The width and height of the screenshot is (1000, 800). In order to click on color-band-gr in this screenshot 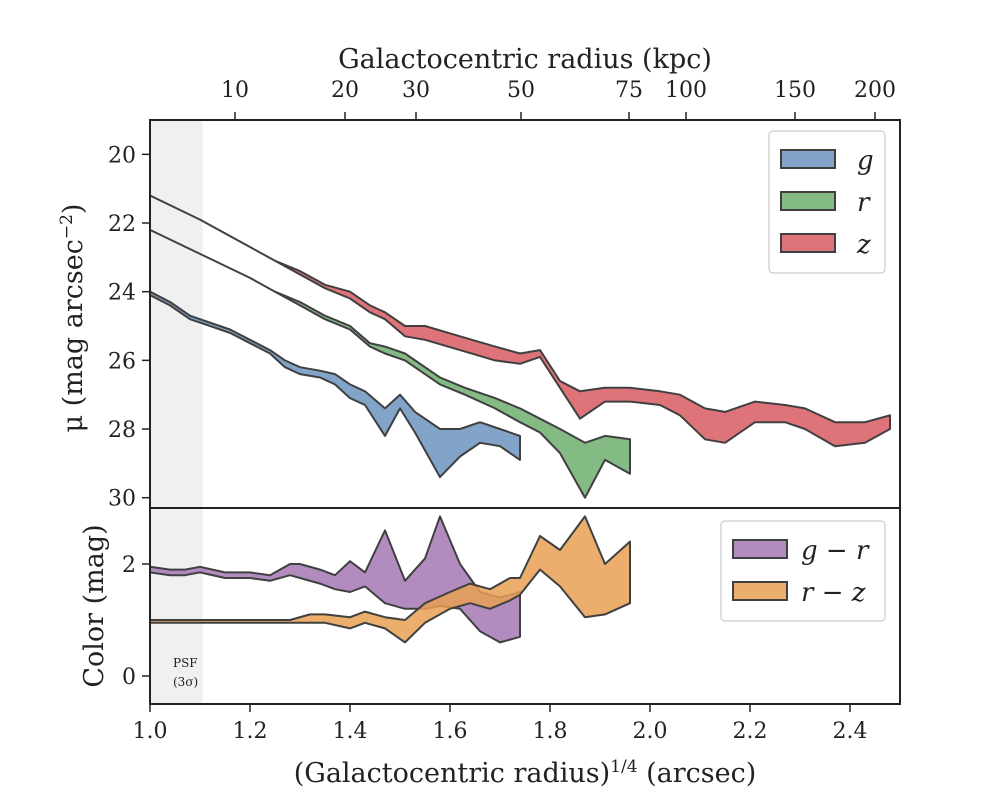, I will do `click(335, 579)`.